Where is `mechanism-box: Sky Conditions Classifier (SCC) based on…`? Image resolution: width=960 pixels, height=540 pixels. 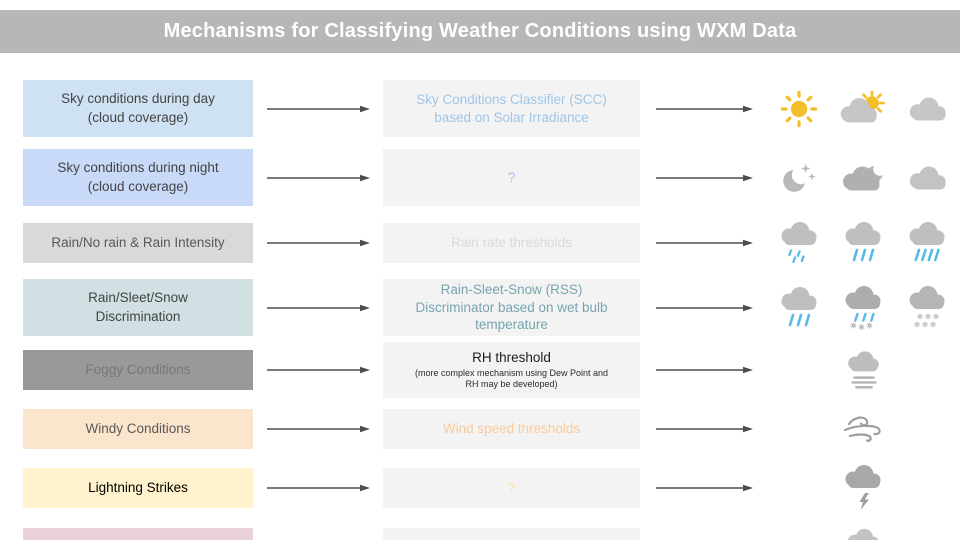 mechanism-box: Sky Conditions Classifier (SCC) based on… is located at coordinates (511, 108).